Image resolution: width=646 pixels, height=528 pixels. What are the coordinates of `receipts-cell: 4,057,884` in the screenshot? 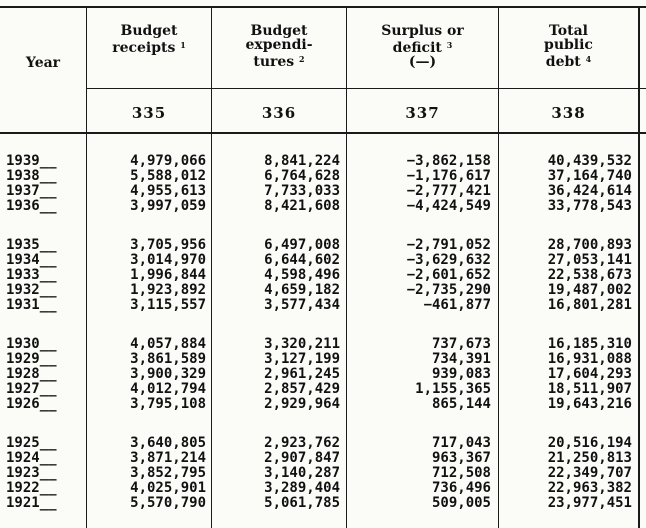 It's located at (168, 344).